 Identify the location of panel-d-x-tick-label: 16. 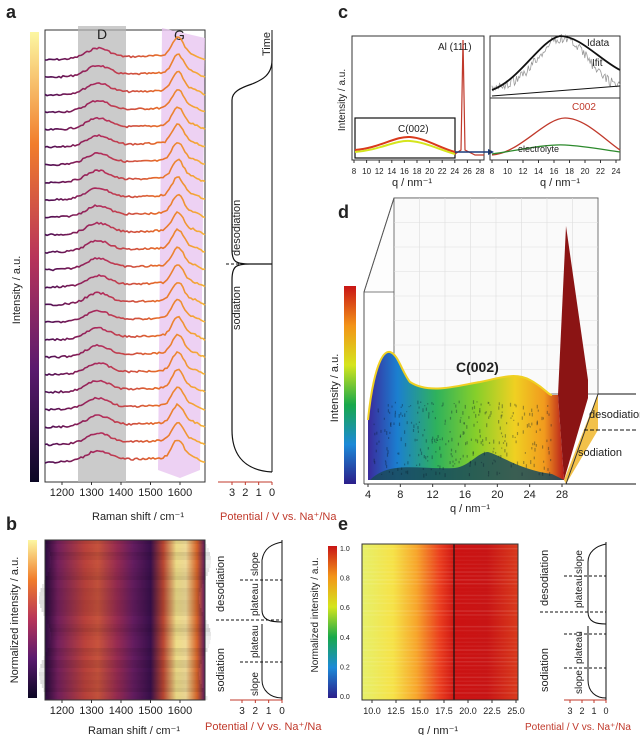
(465, 495).